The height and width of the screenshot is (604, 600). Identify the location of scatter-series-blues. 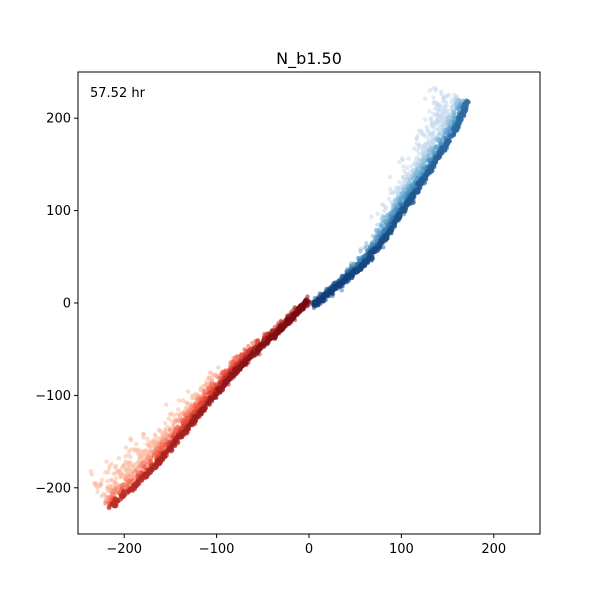
(390, 198).